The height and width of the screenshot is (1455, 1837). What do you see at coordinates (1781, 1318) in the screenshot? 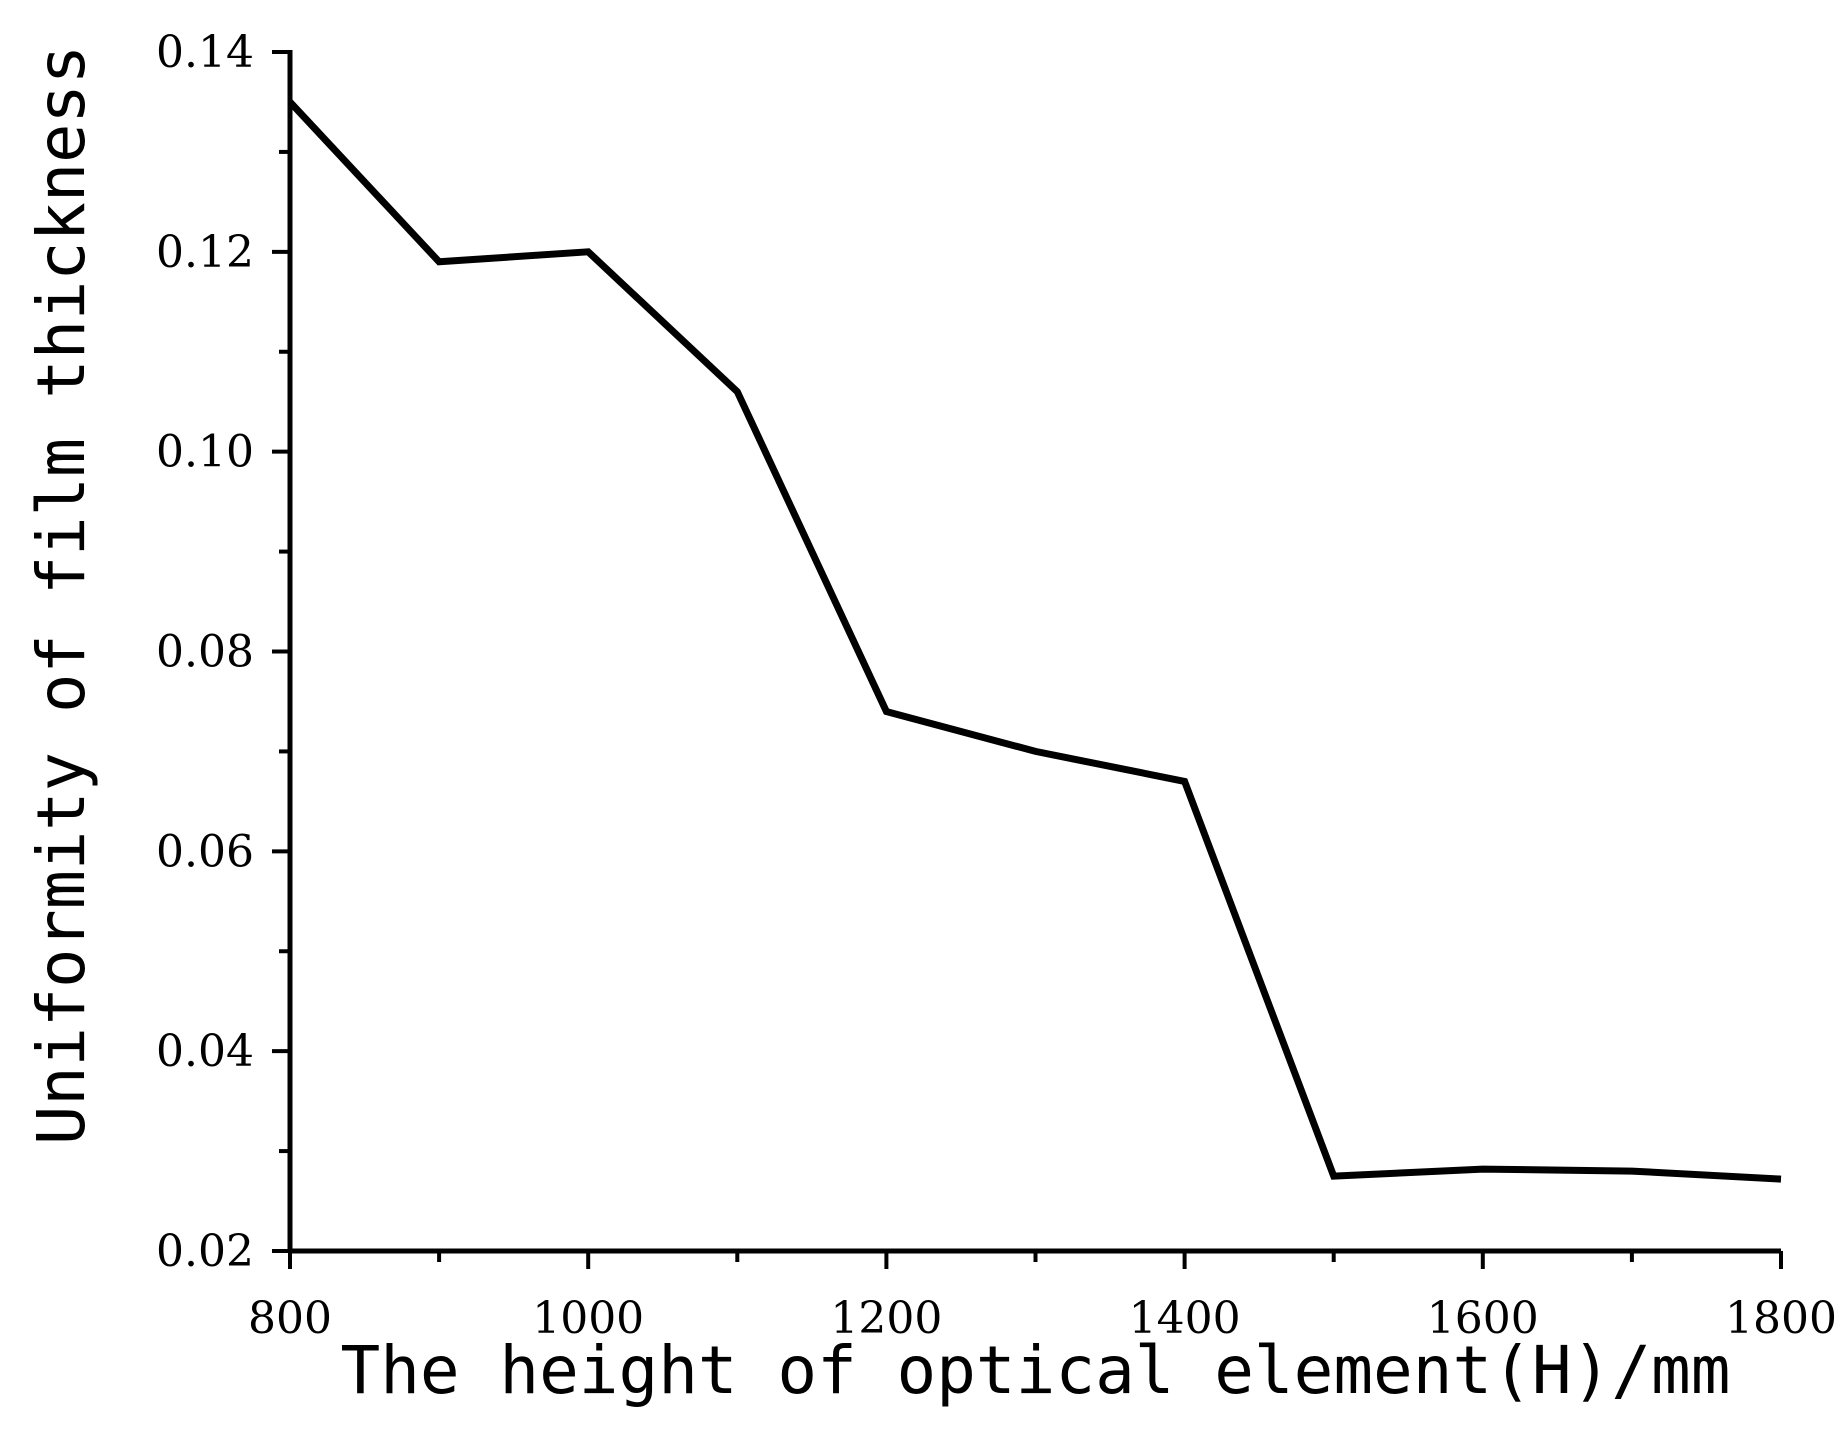
I see `x-tick-label: 1800` at bounding box center [1781, 1318].